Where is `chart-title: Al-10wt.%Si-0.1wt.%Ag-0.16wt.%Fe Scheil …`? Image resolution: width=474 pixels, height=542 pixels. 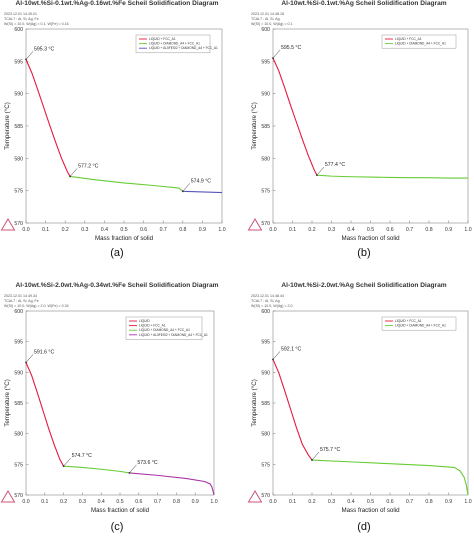
chart-title: Al-10wt.%Si-0.1wt.%Ag-0.16wt.%Fe Scheil … is located at coordinates (117, 3).